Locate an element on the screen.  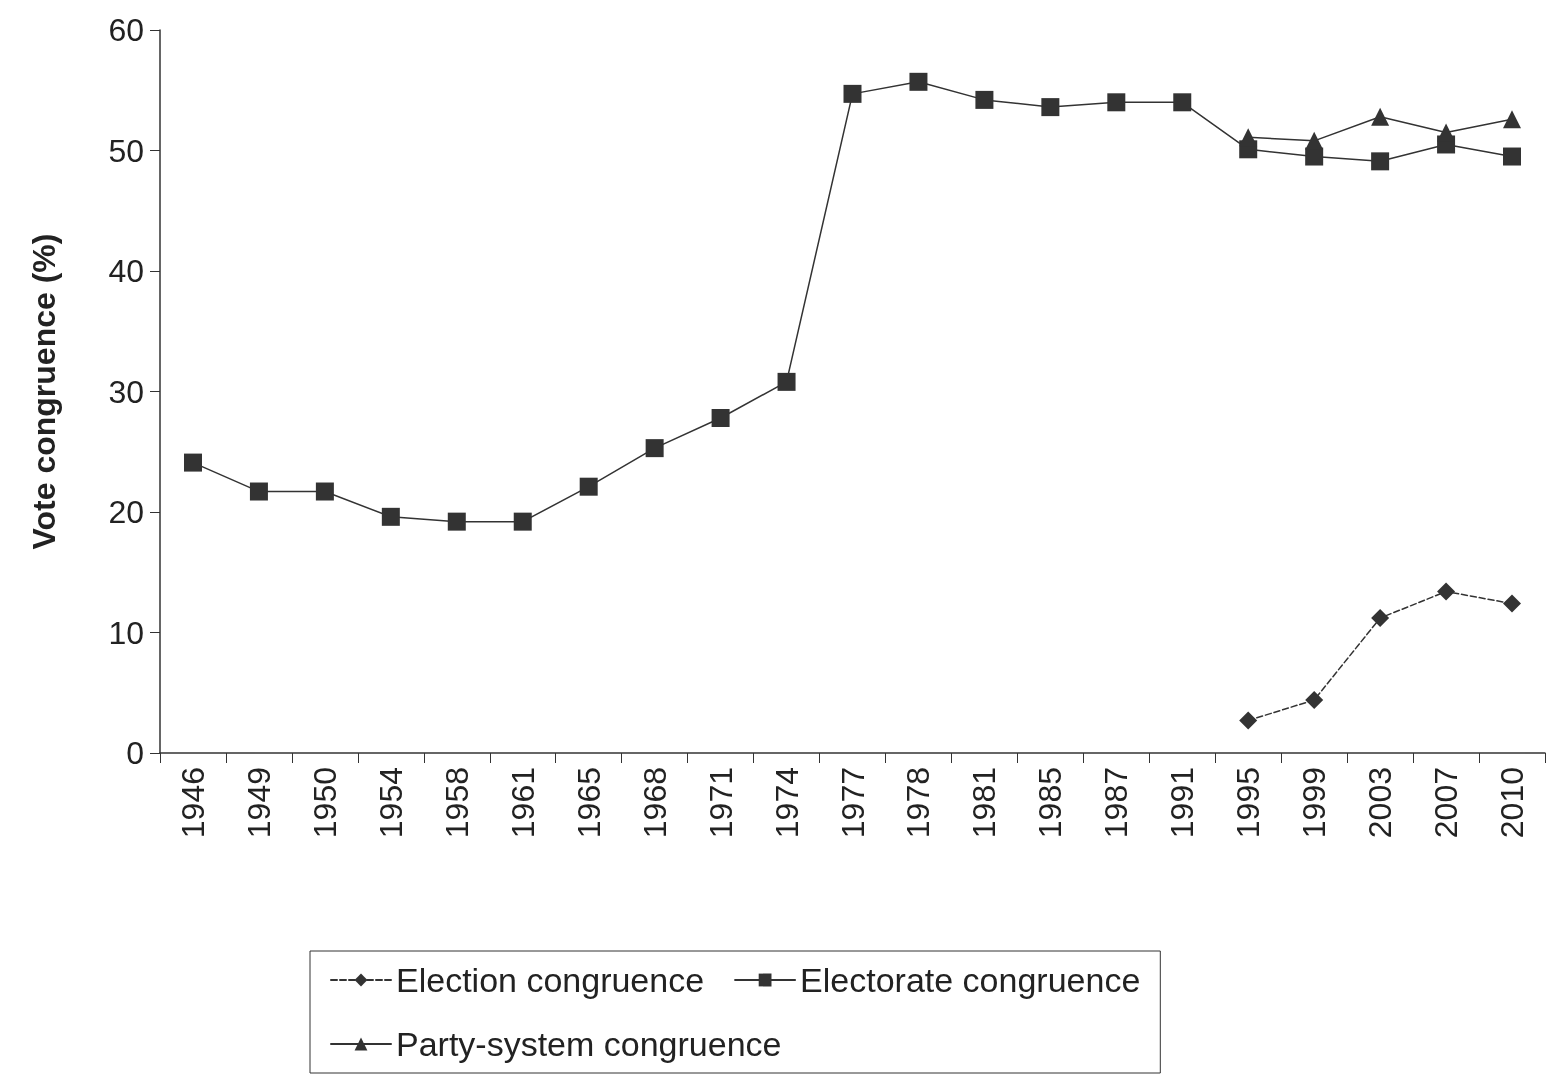
x-tick-label: 1958 is located at coordinates (456, 803).